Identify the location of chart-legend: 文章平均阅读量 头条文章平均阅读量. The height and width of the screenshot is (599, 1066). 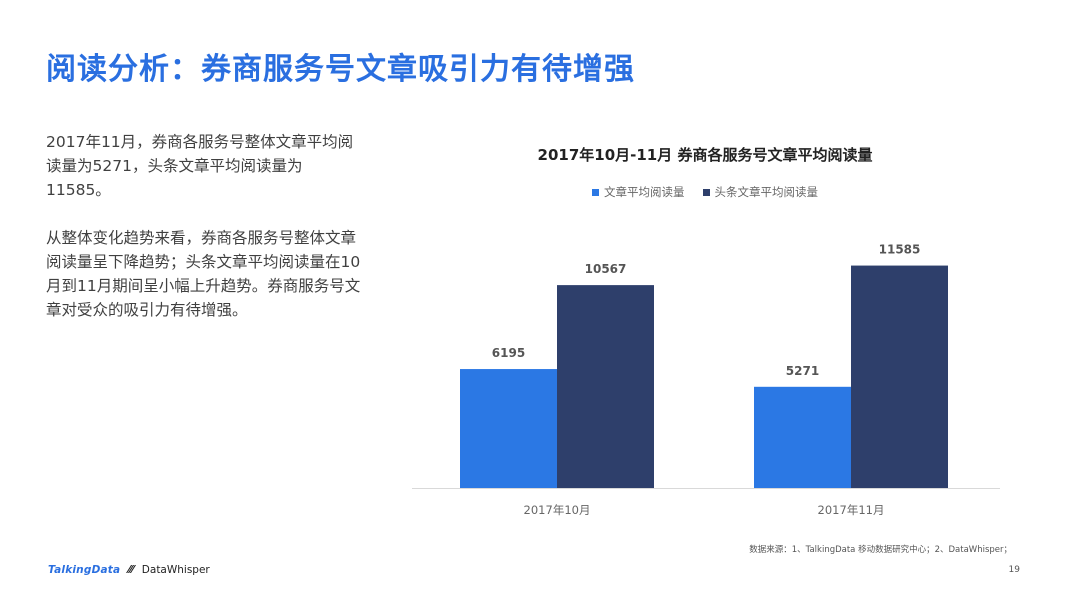
(705, 192).